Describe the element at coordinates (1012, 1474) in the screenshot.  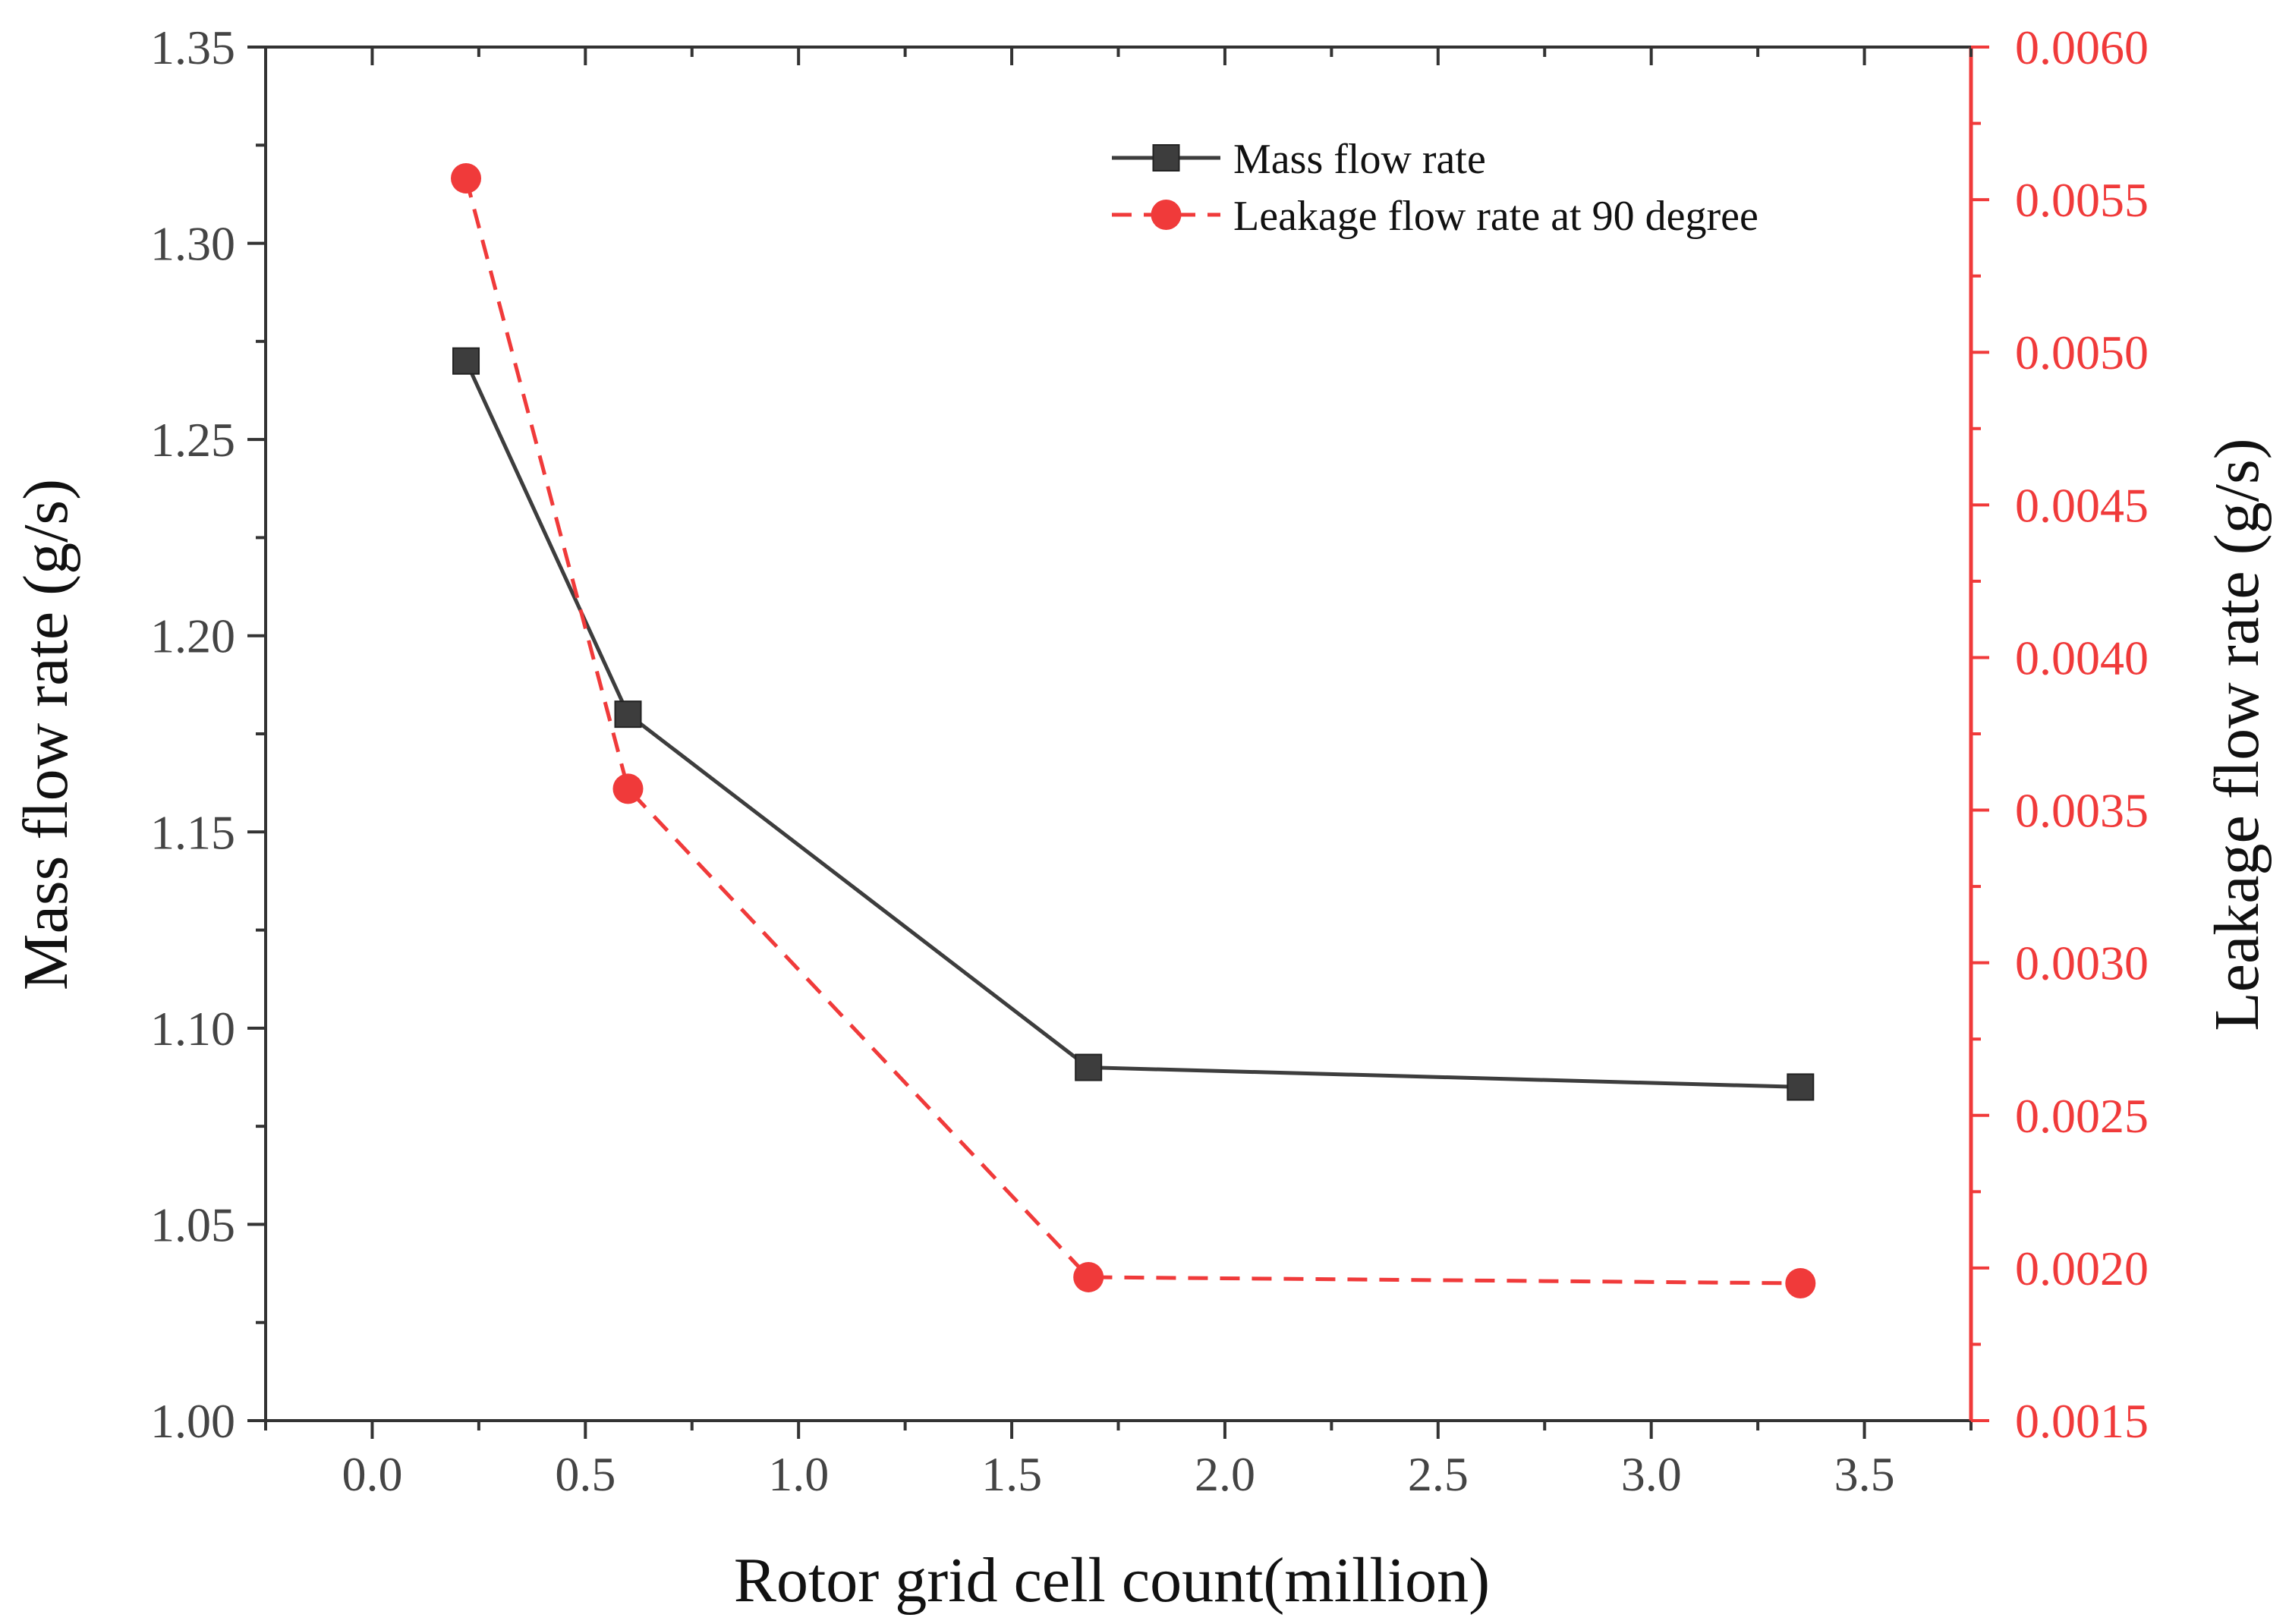
I see `x-tick-label: 1.5` at that location.